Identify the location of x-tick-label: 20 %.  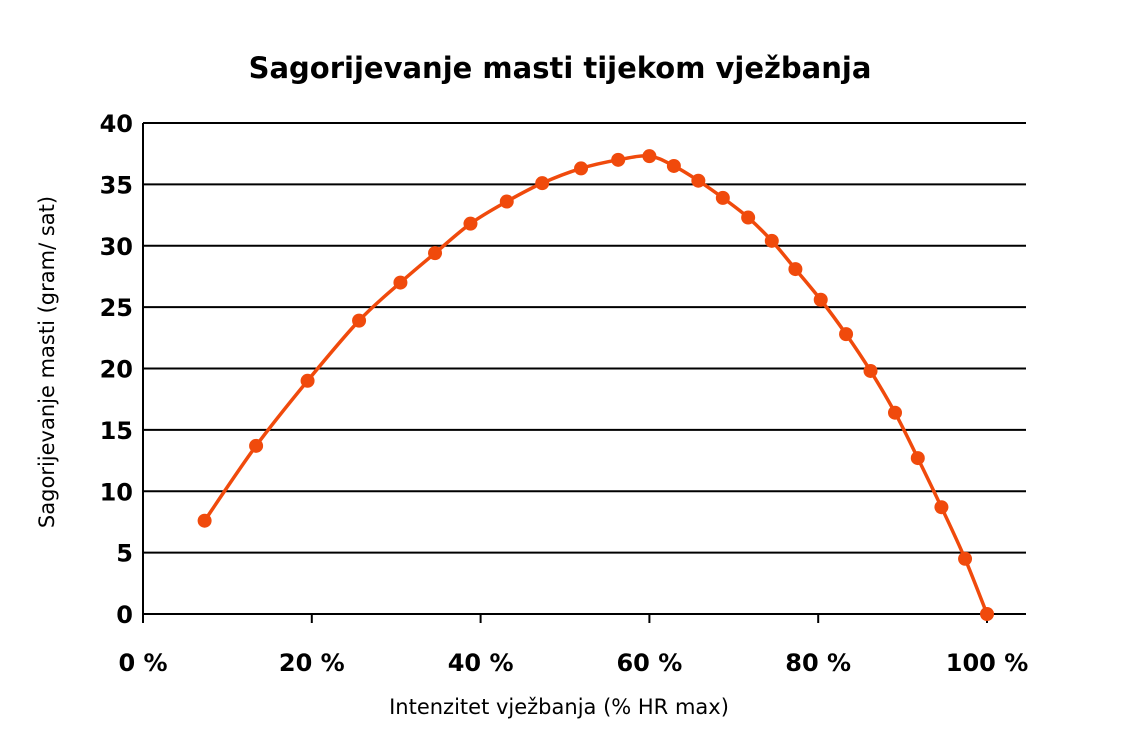
(312, 663).